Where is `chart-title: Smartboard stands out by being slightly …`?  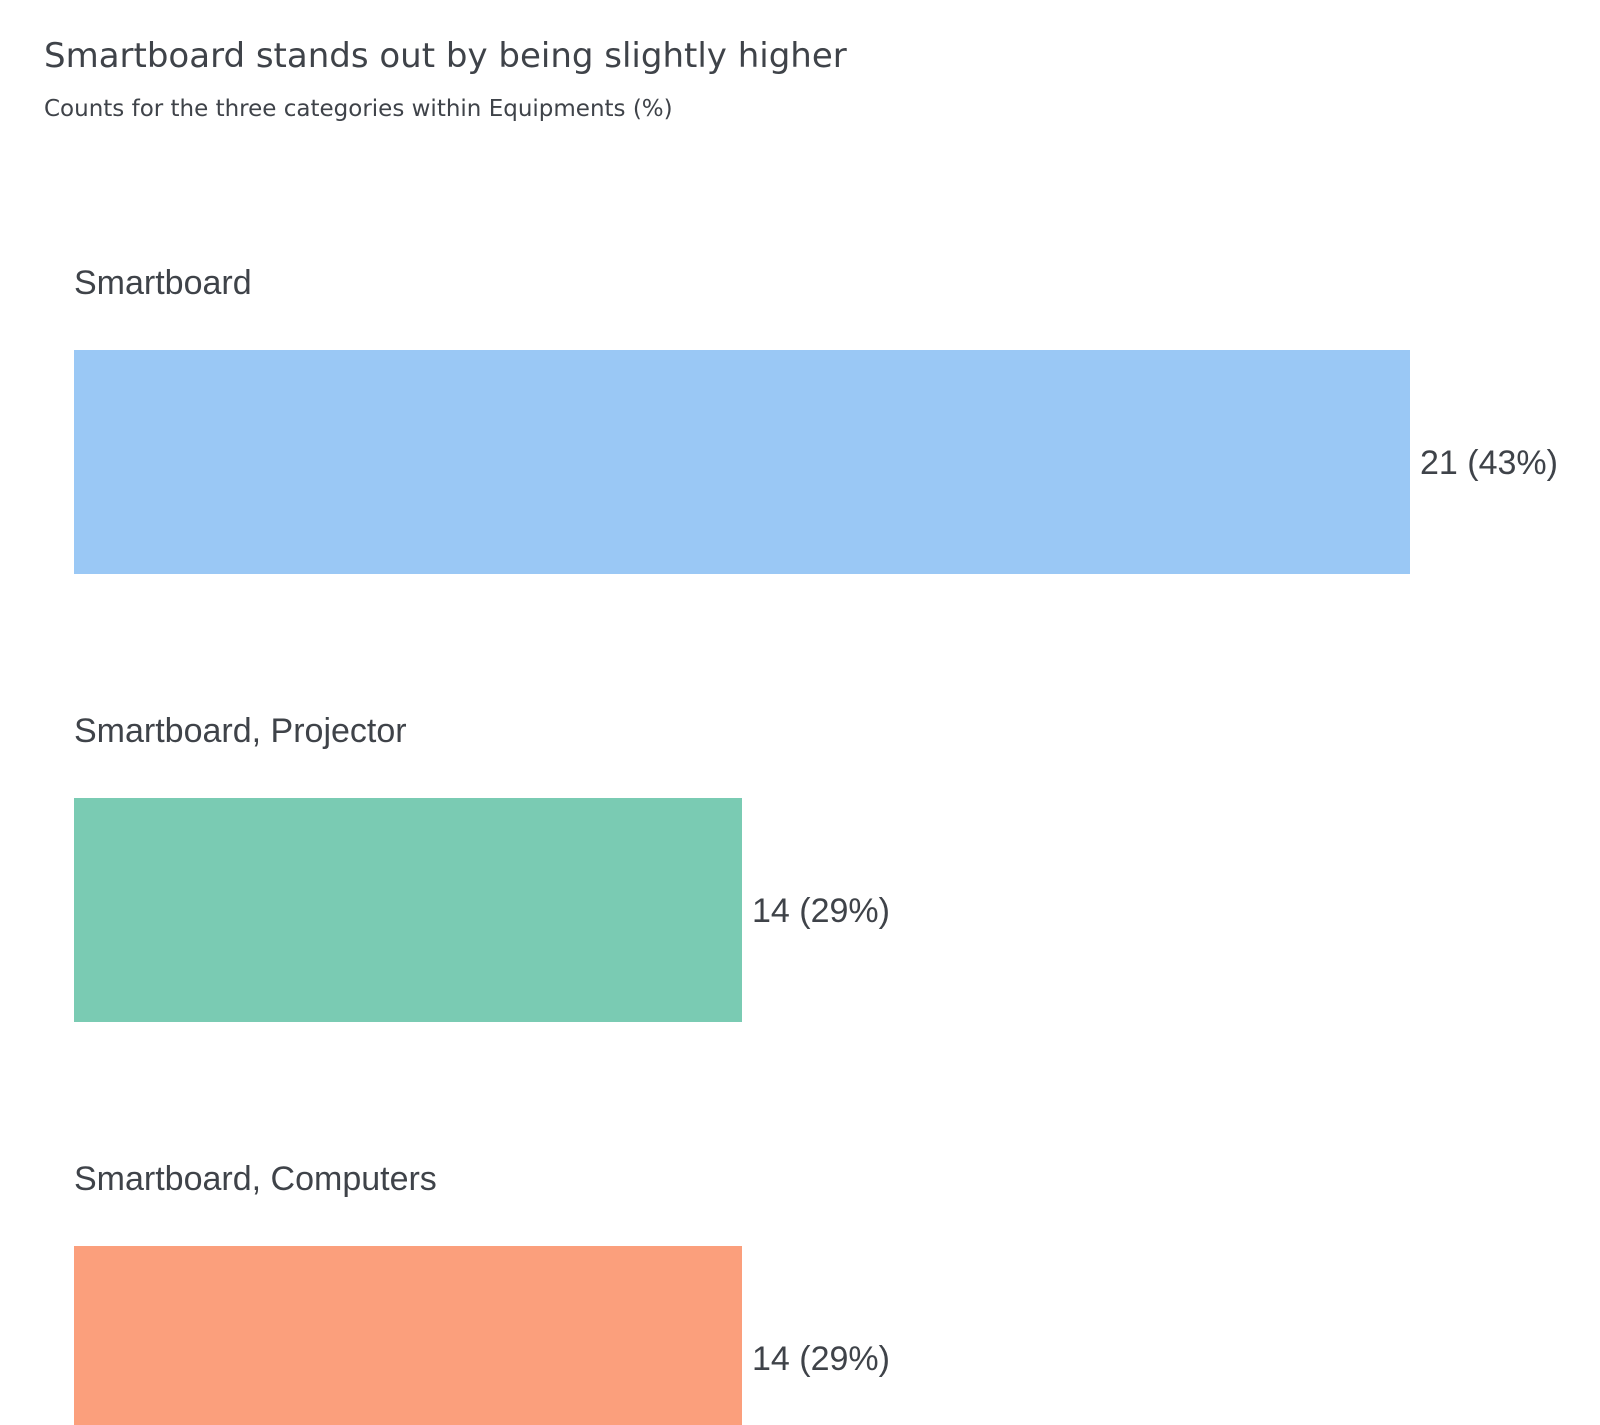 chart-title: Smartboard stands out by being slightly … is located at coordinates (445, 56).